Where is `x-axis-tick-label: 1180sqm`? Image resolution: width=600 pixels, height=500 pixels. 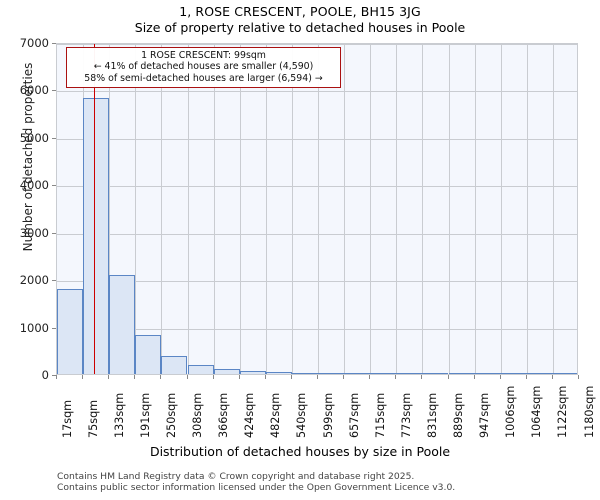
x-axis-tick-label: 1180sqm is located at coordinates (589, 411).